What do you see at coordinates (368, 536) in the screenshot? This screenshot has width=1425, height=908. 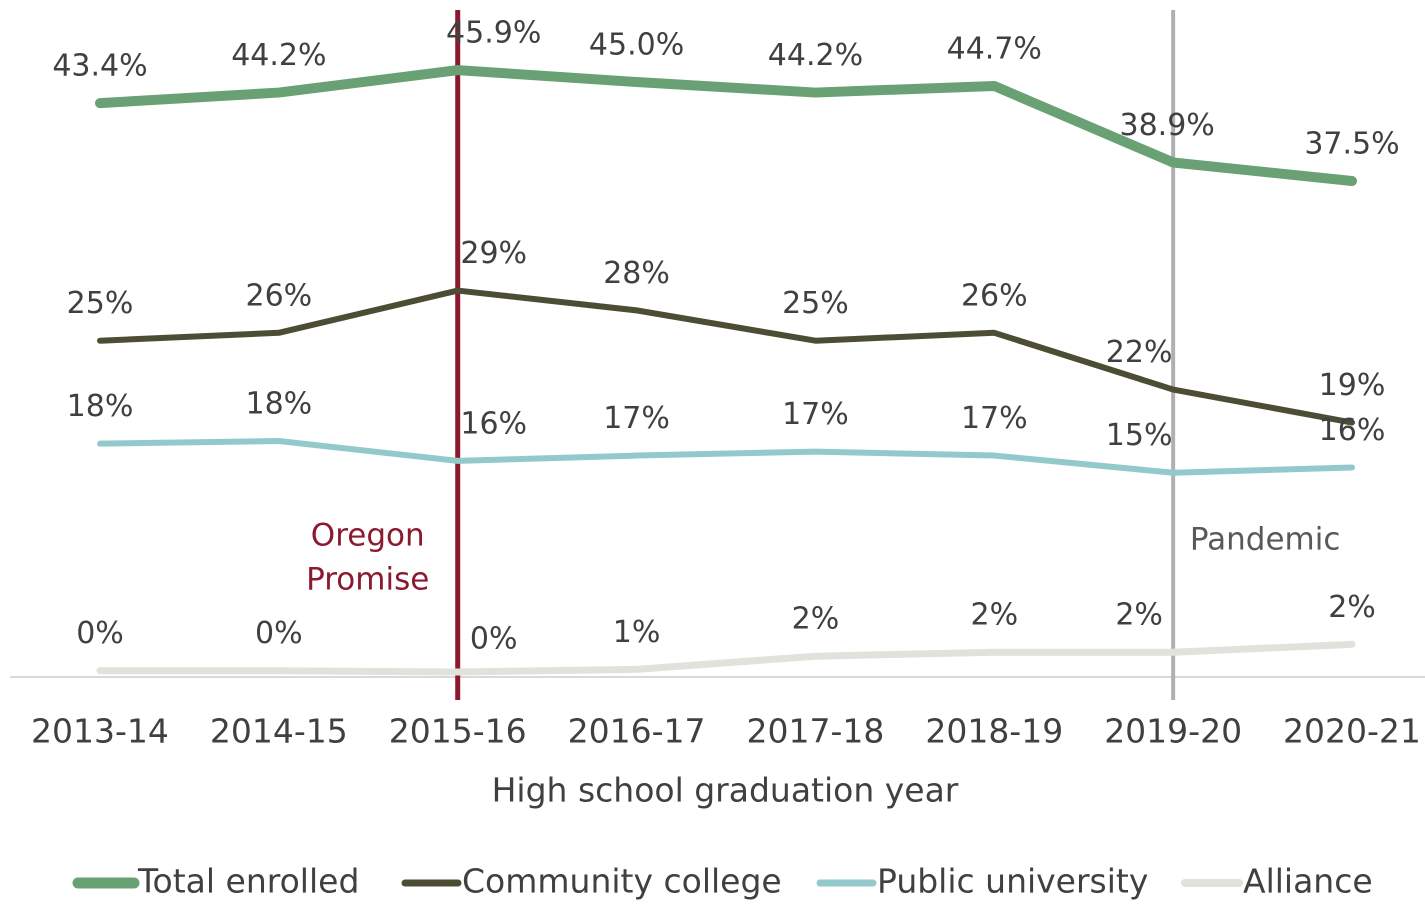 I see `annotation-label: Oregon` at bounding box center [368, 536].